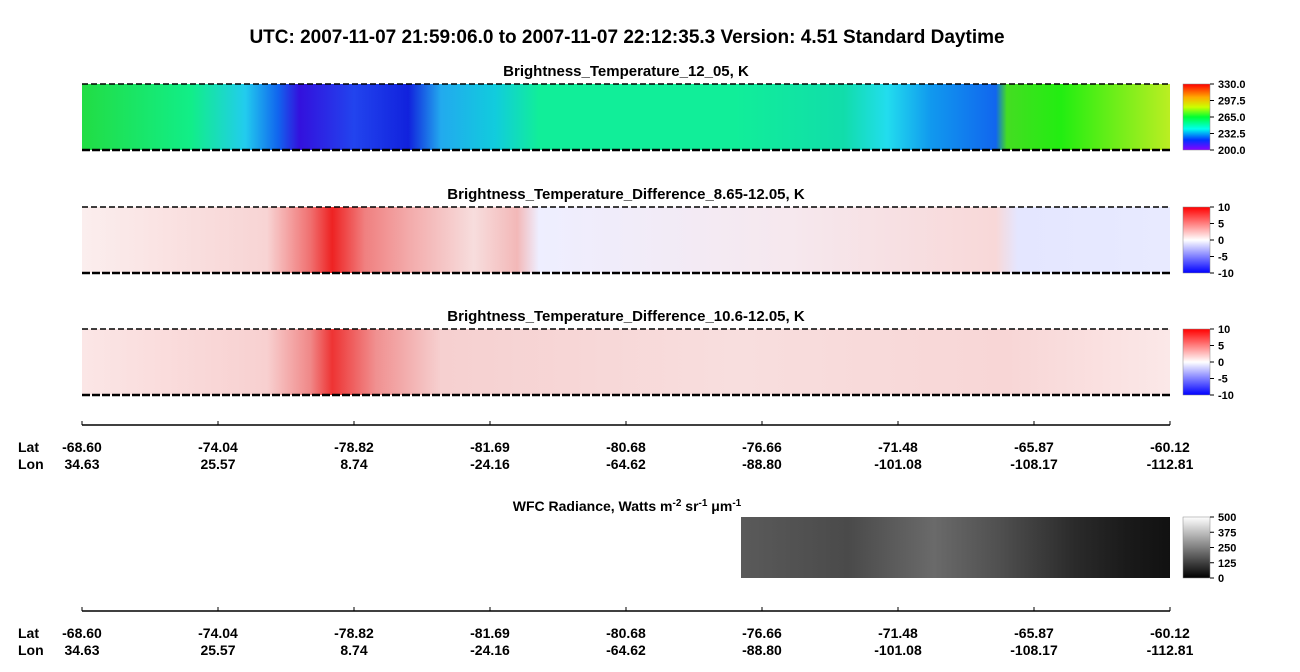  What do you see at coordinates (1232, 135) in the screenshot?
I see `colorbar-label: 232.5` at bounding box center [1232, 135].